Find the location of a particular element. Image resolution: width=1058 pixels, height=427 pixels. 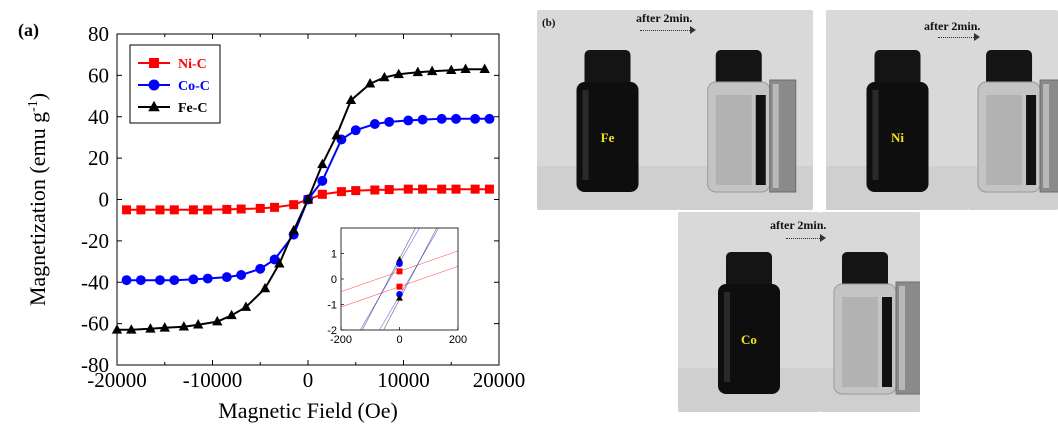

legend-marker-fe-c is located at coordinates (154, 106).